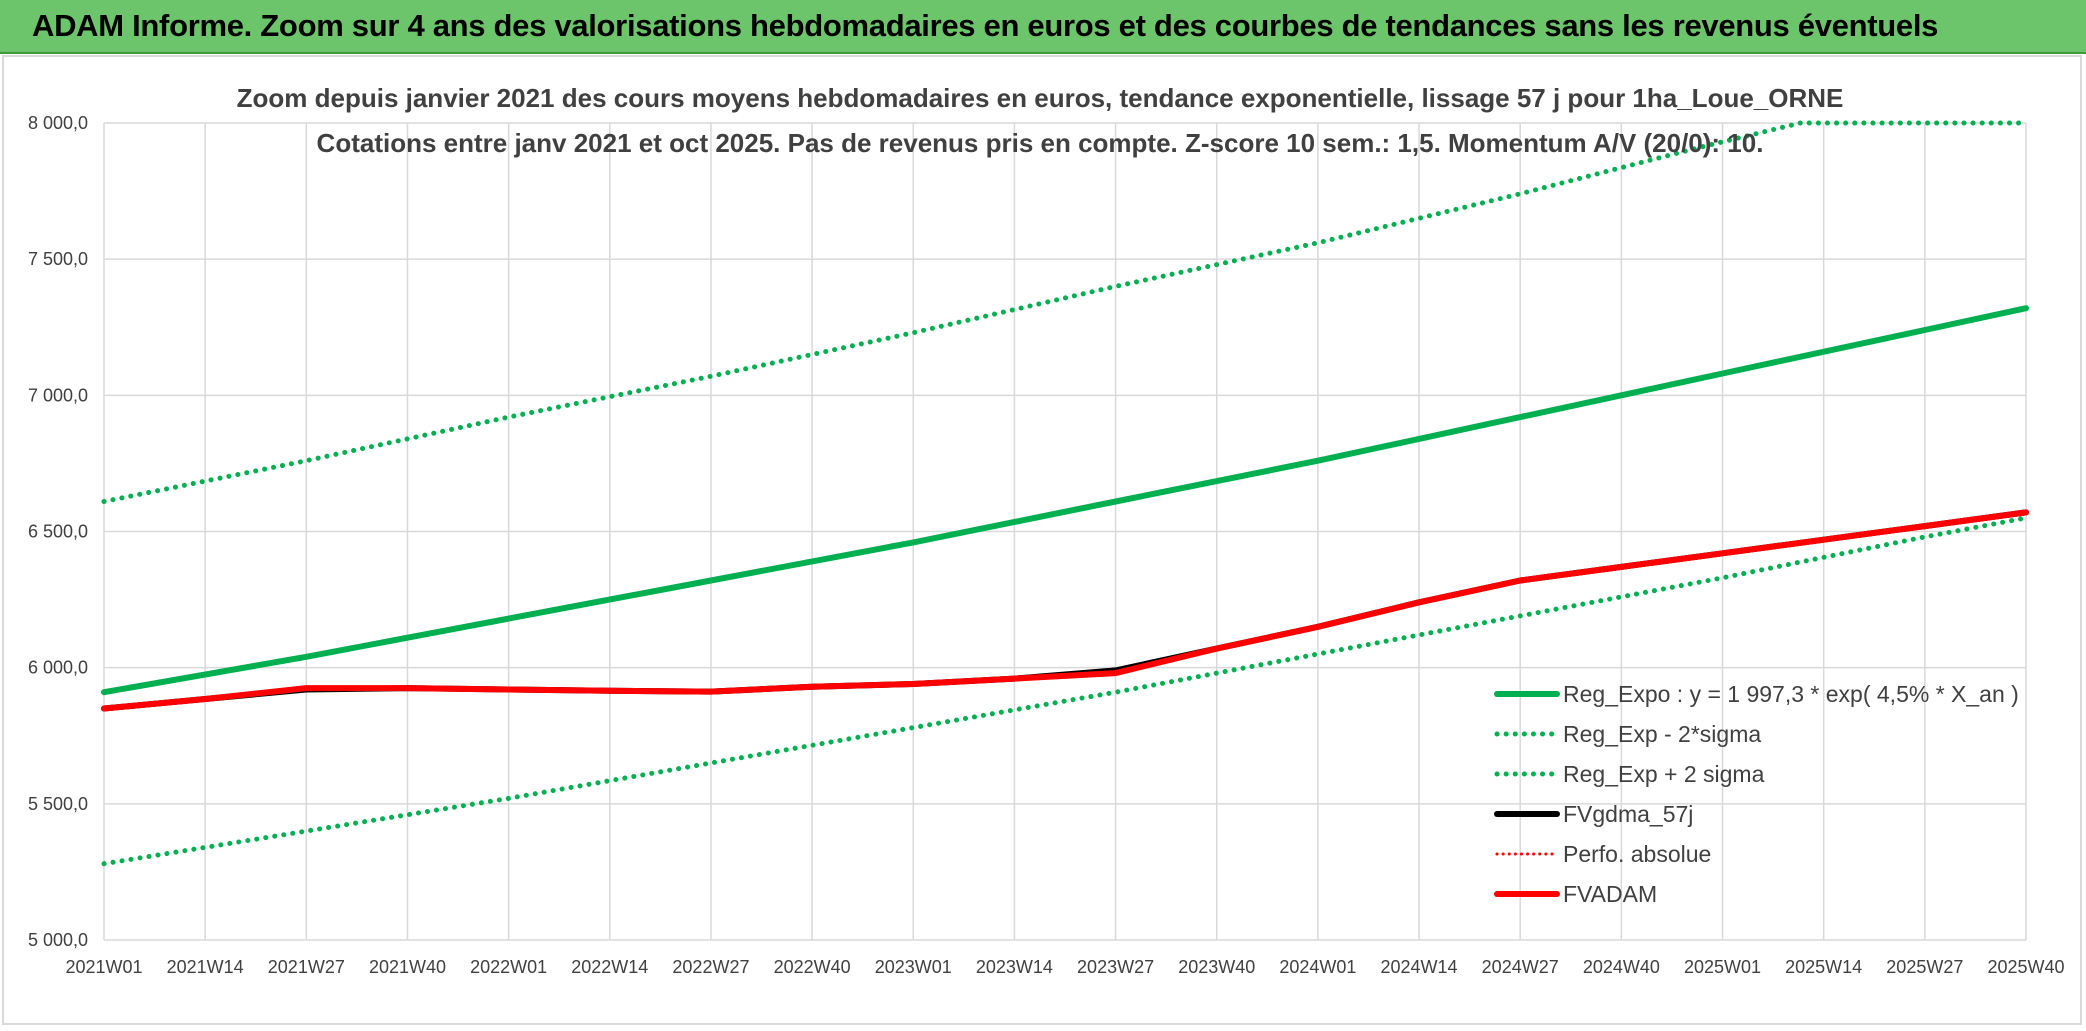 This screenshot has height=1031, width=2086. What do you see at coordinates (205, 967) in the screenshot?
I see `x-tick-label: 2021W14` at bounding box center [205, 967].